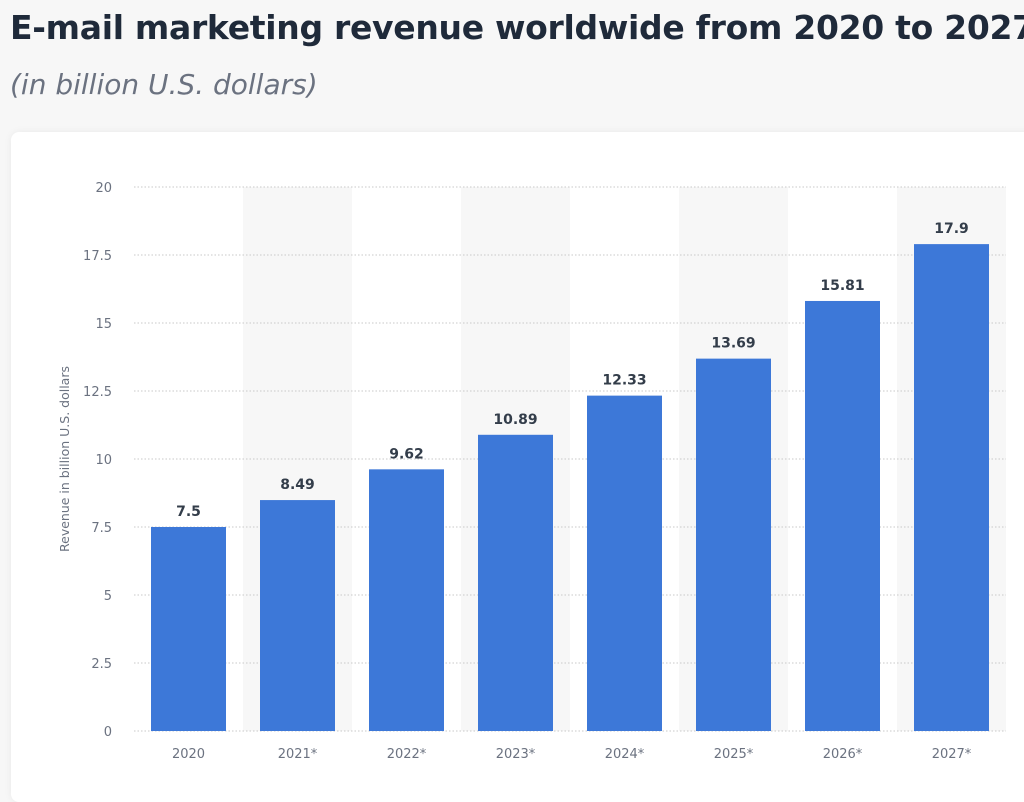  I want to click on y-tick-label: 15, so click(103, 324).